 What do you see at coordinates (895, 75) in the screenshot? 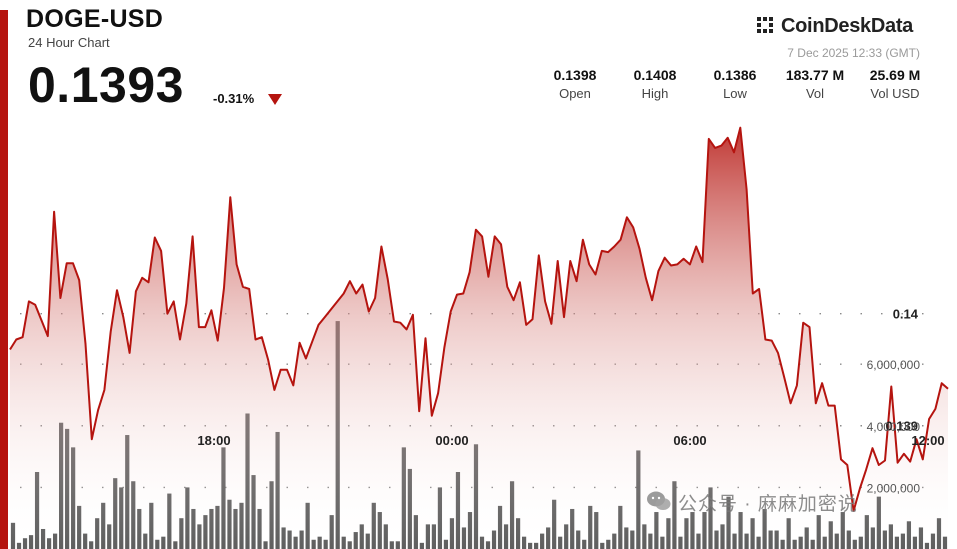
I see `stat-value: 25.69 M` at bounding box center [895, 75].